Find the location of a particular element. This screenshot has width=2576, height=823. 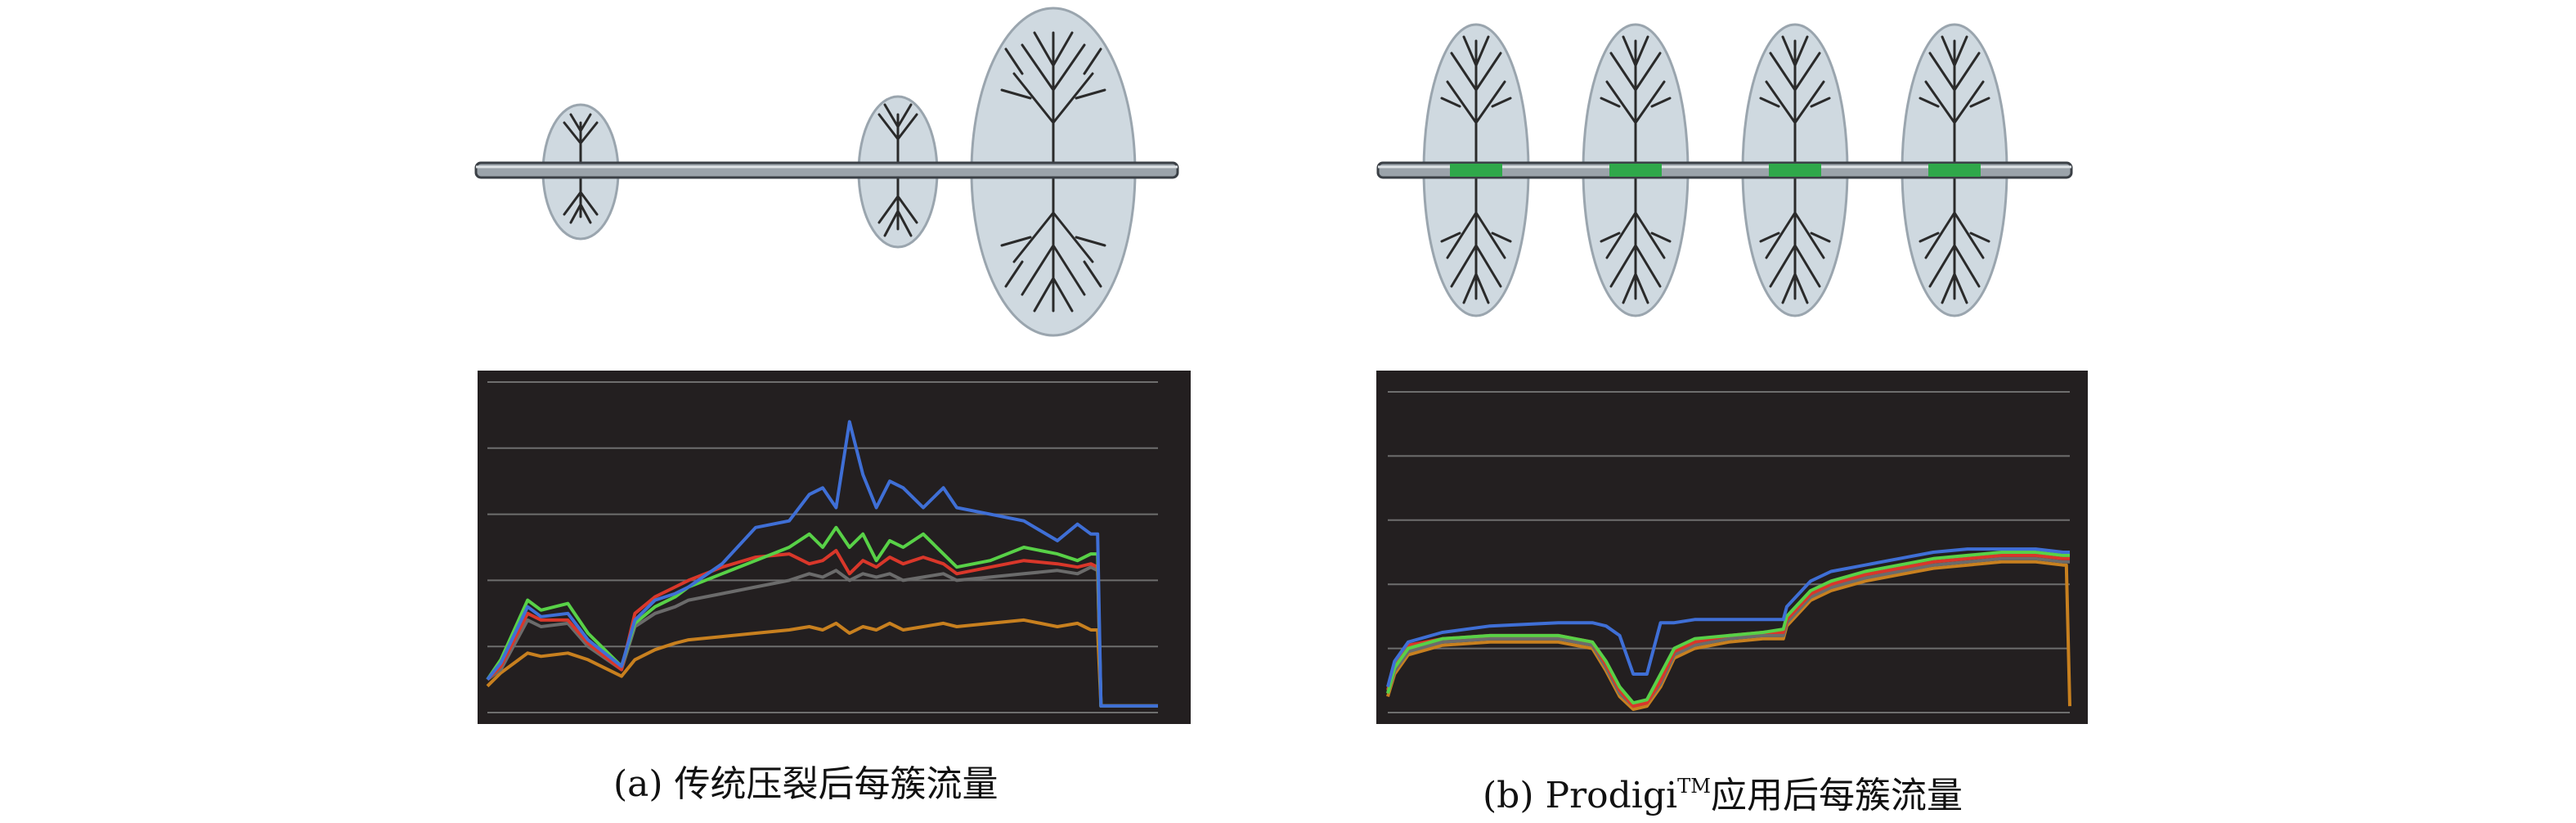

chart-b-svg is located at coordinates (1729, 552).